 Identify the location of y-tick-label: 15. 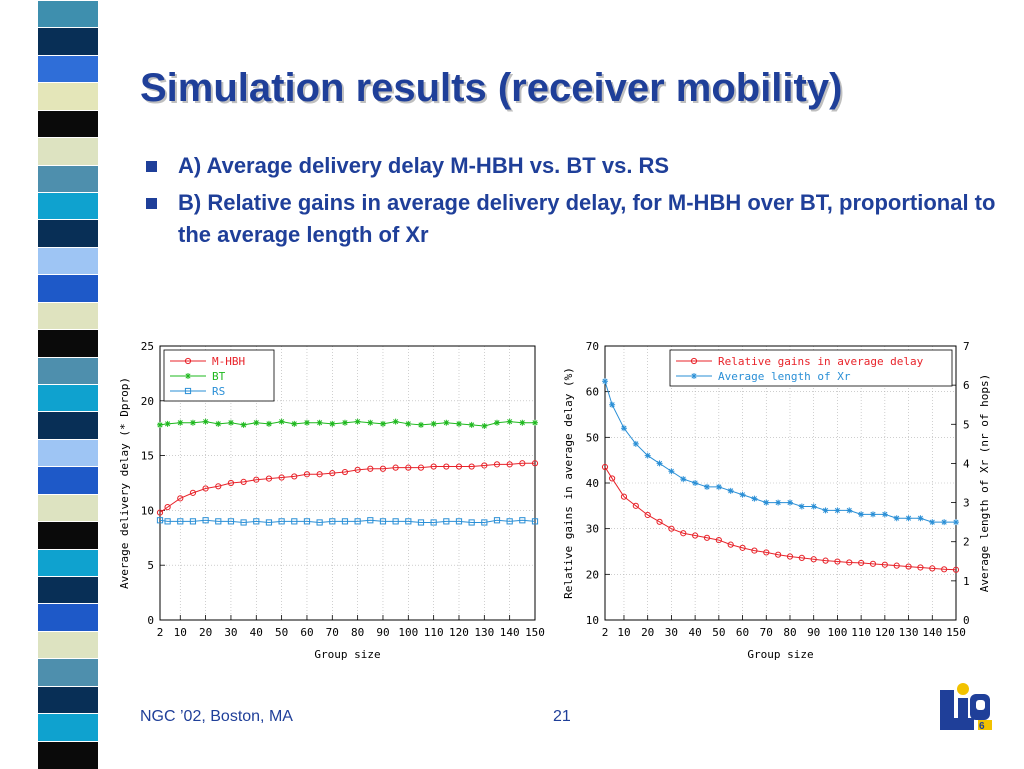
(147, 456).